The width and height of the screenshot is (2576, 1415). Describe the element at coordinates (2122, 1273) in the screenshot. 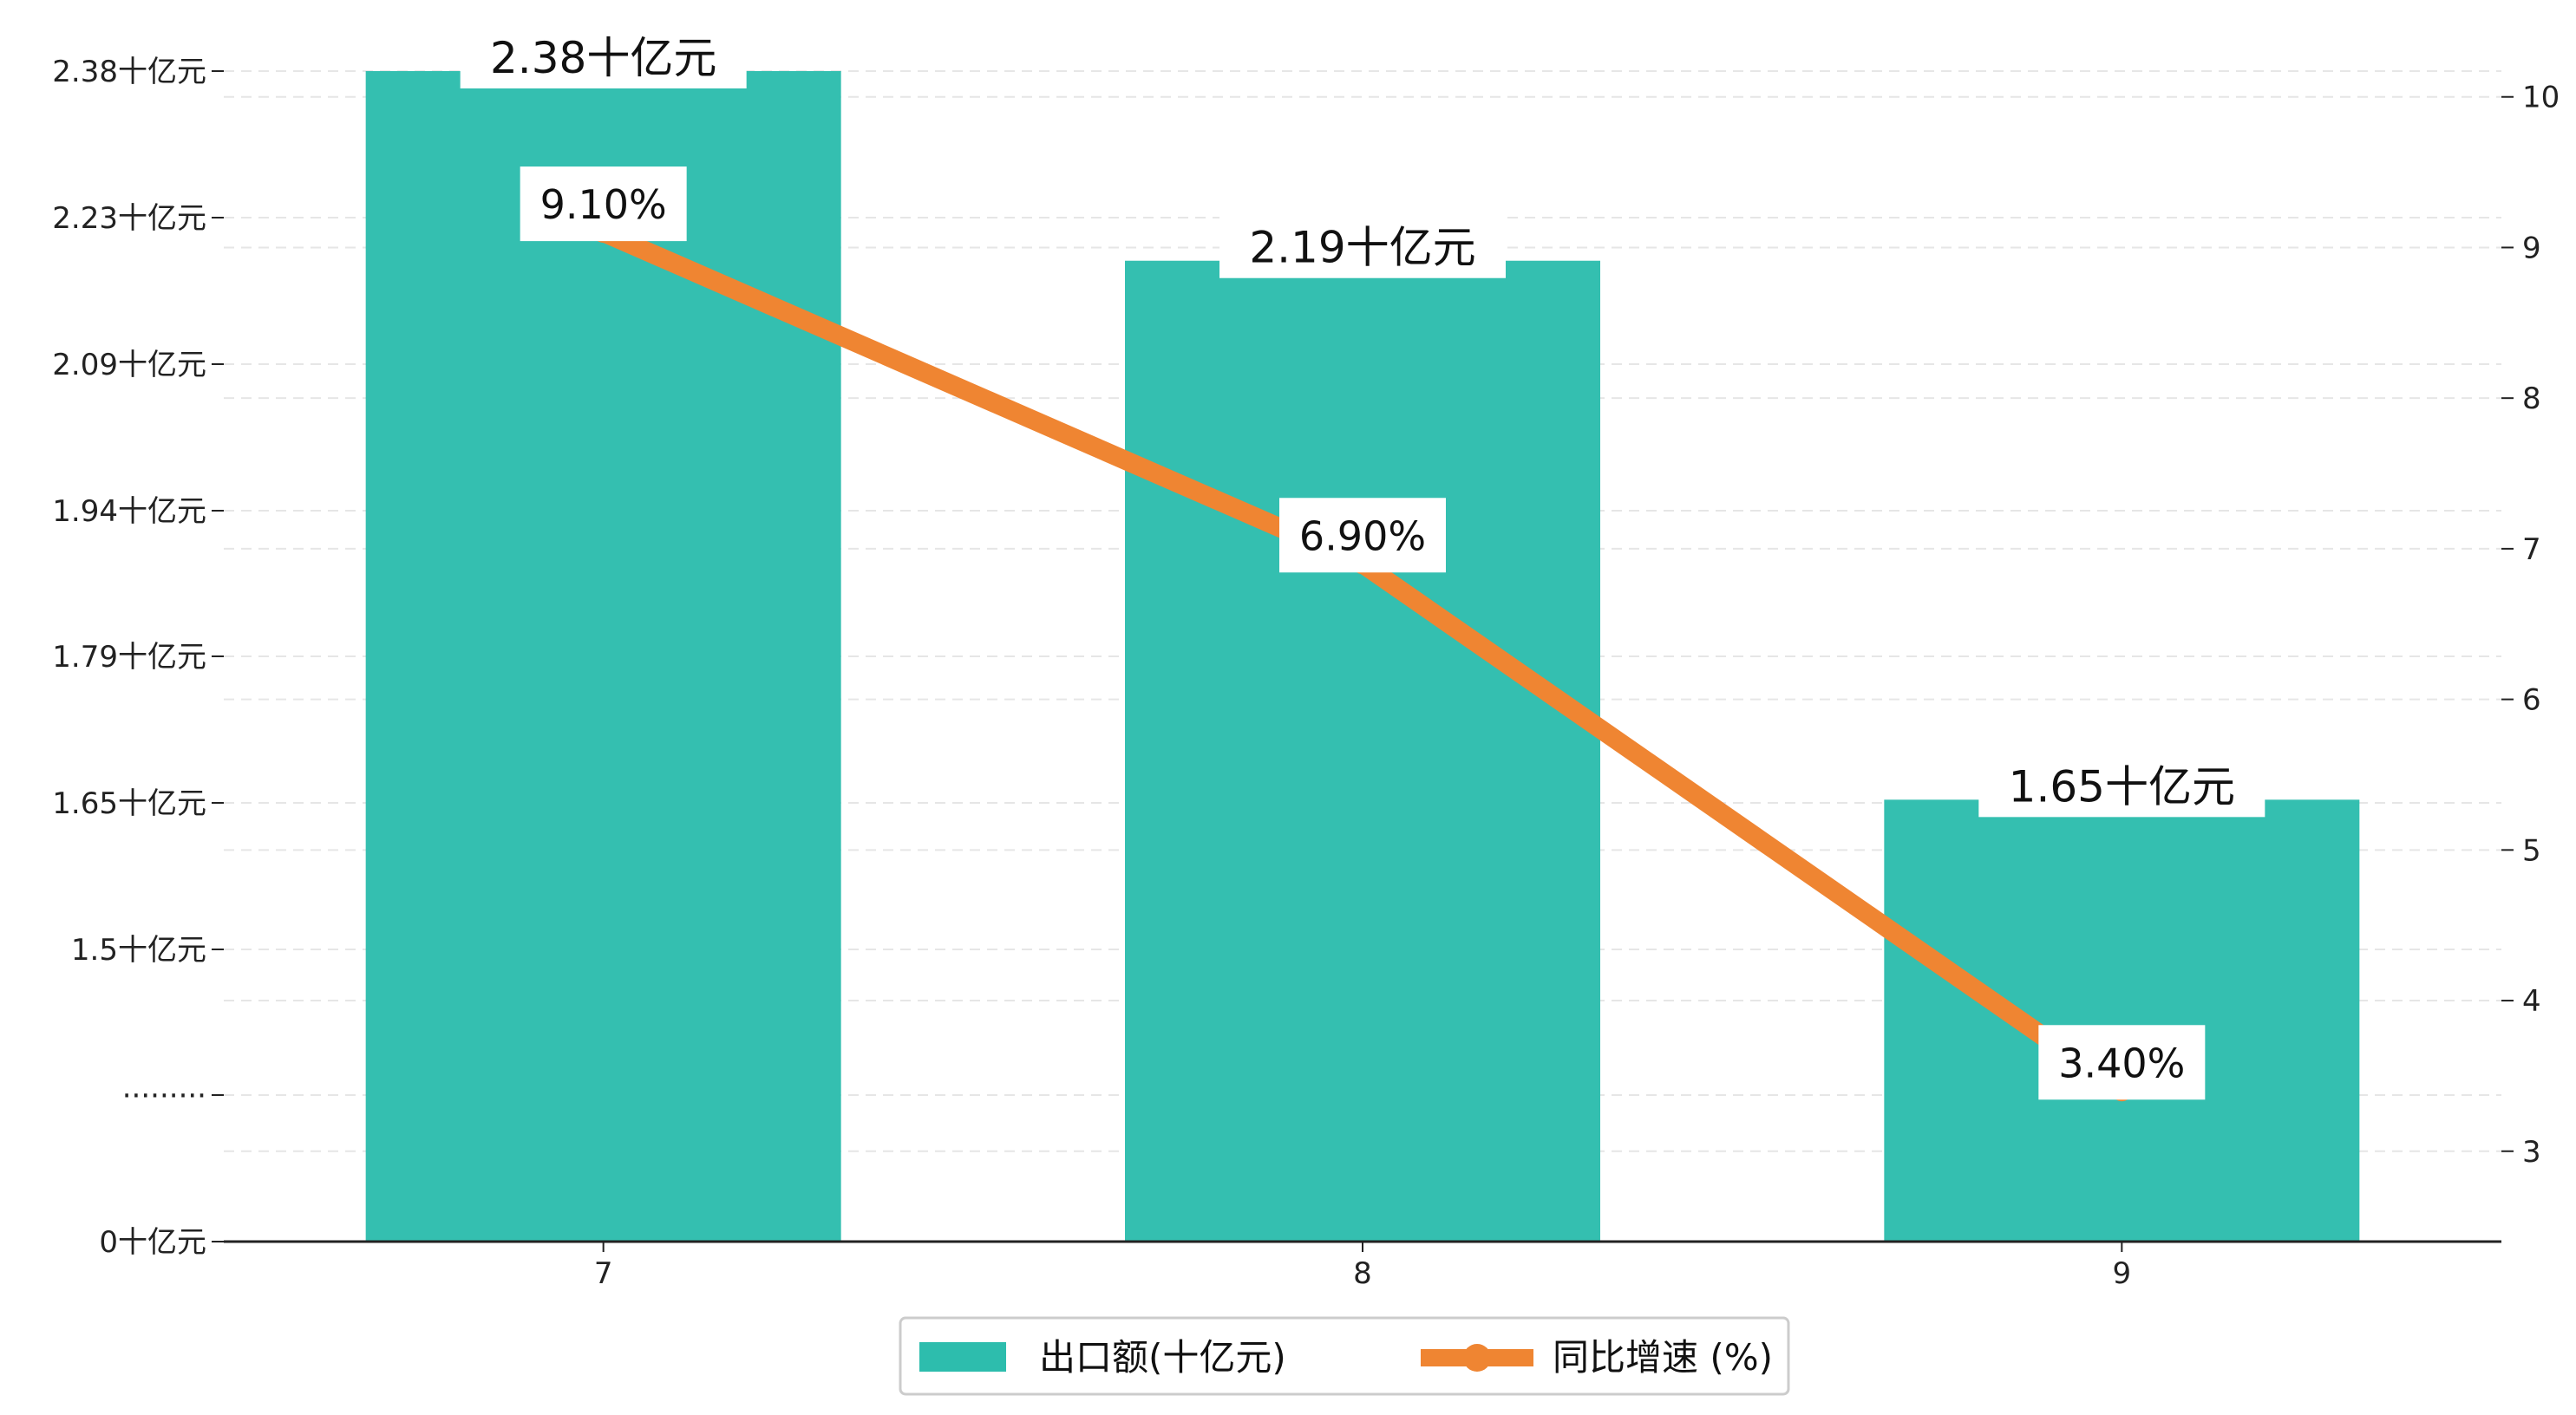

I see `x-tick-label: 9` at that location.